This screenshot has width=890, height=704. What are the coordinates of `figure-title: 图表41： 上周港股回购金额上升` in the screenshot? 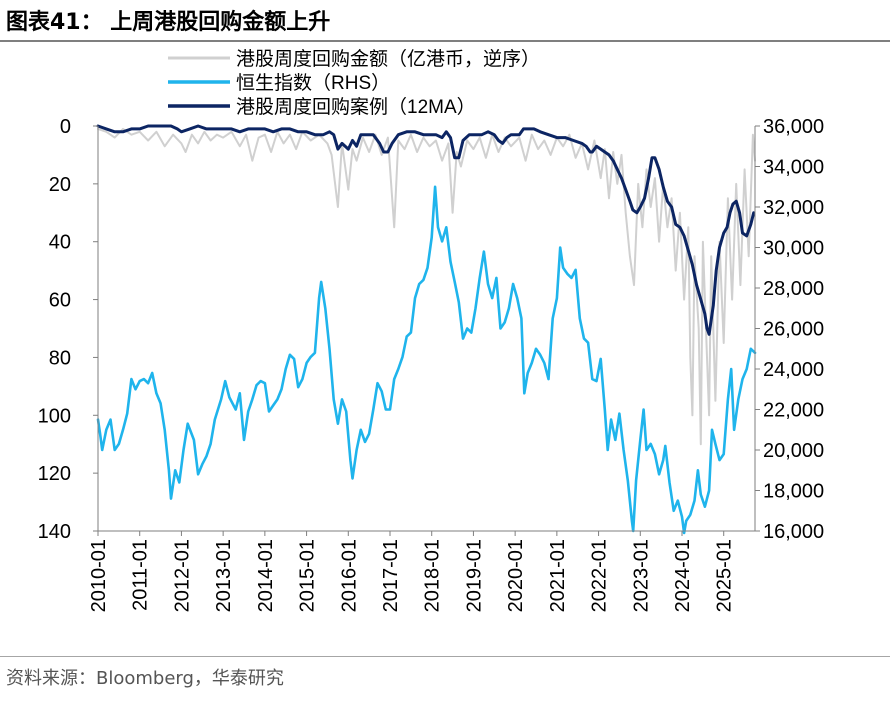 It's located at (168, 22).